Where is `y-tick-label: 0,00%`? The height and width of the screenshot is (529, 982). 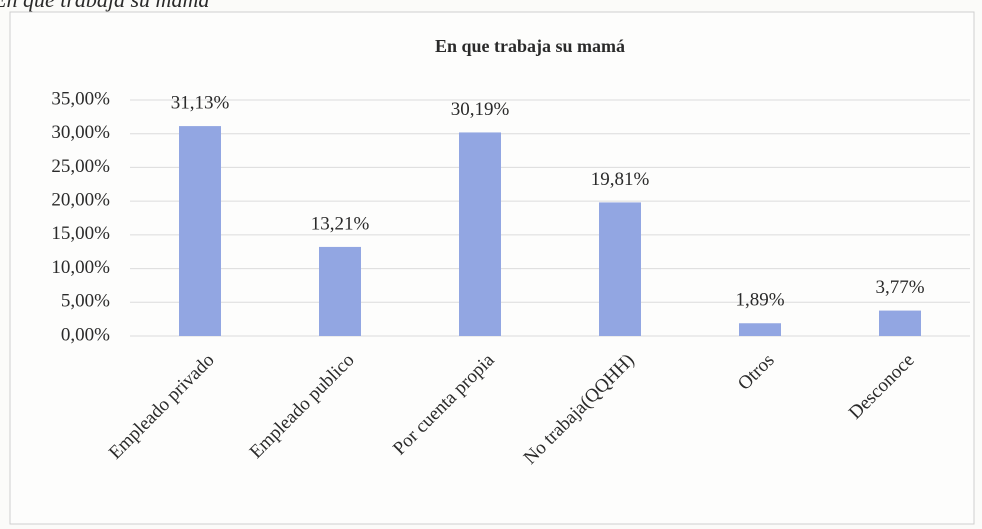
y-tick-label: 0,00% is located at coordinates (85, 334).